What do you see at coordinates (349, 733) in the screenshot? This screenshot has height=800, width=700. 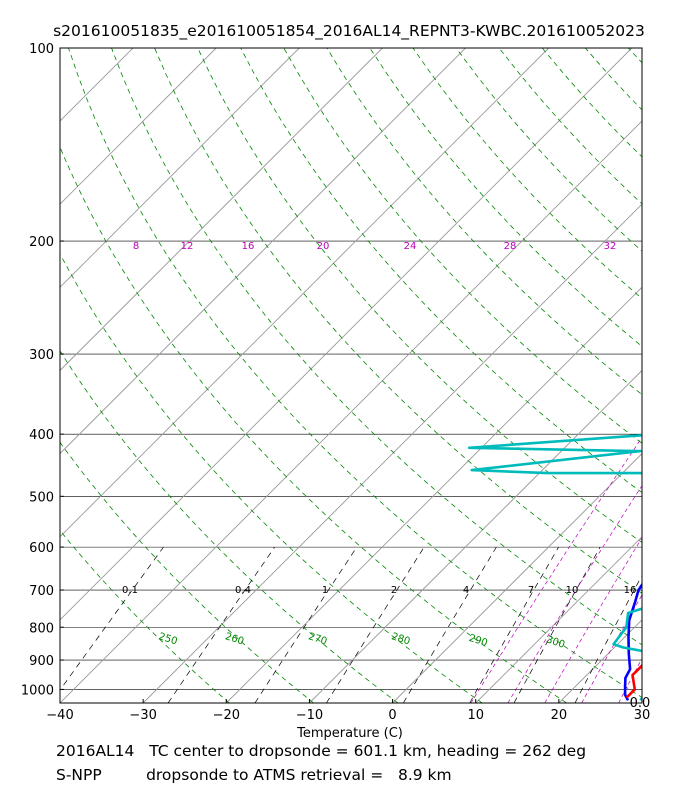 I see `x-axis-label: Temperature (C)` at bounding box center [349, 733].